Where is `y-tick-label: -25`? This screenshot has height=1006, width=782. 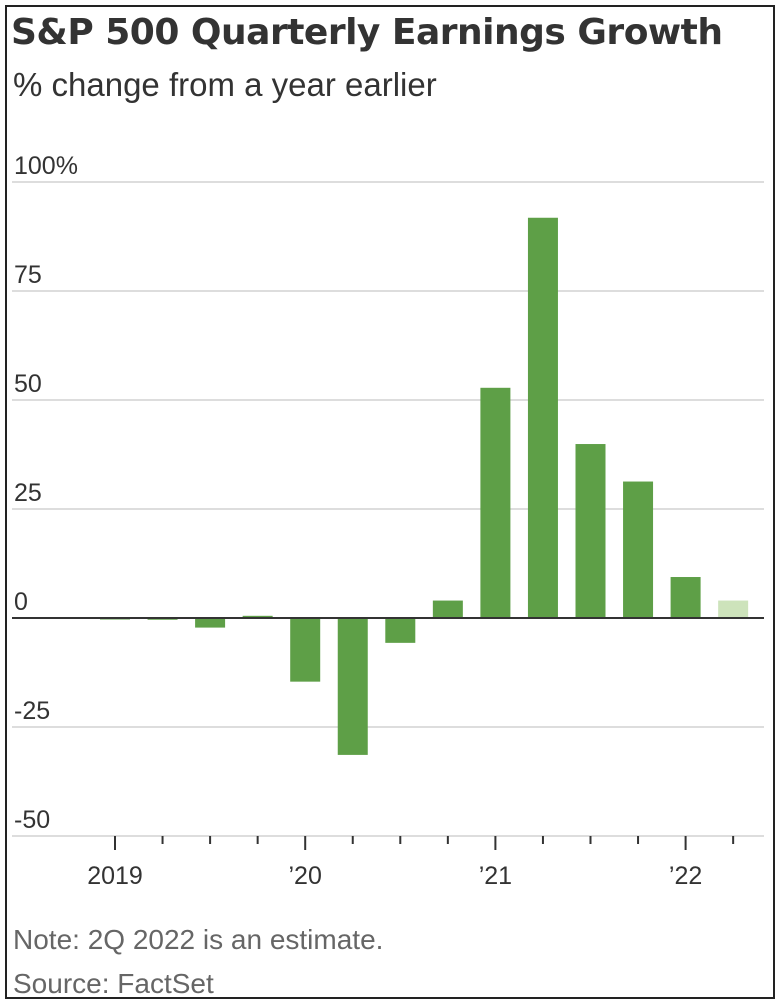
y-tick-label: -25 is located at coordinates (32, 711).